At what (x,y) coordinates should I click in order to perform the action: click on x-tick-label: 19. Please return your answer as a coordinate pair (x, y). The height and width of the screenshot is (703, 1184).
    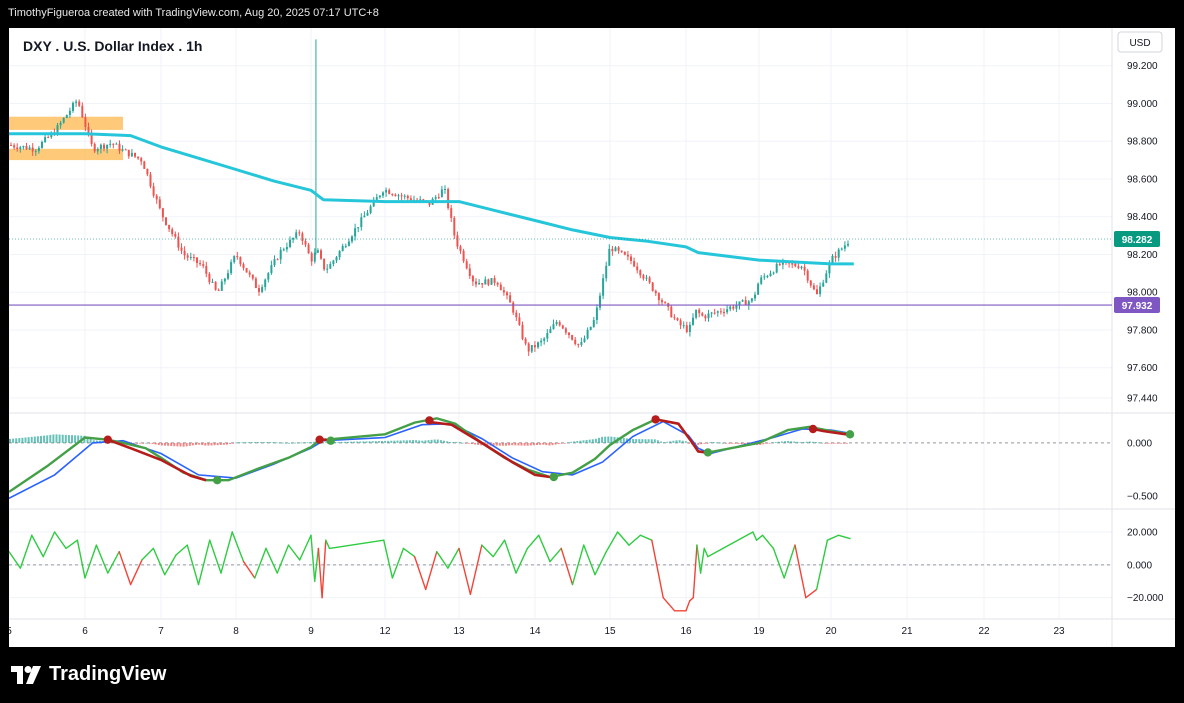
    Looking at the image, I should click on (759, 631).